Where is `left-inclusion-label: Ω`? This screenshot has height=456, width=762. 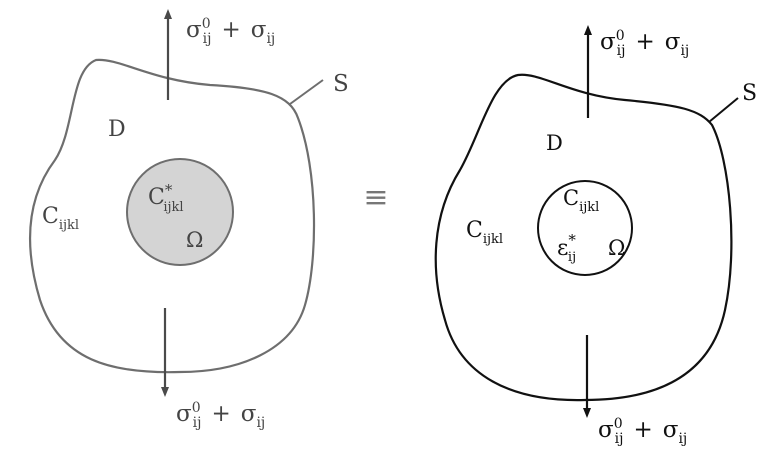
left-inclusion-label: Ω is located at coordinates (194, 240).